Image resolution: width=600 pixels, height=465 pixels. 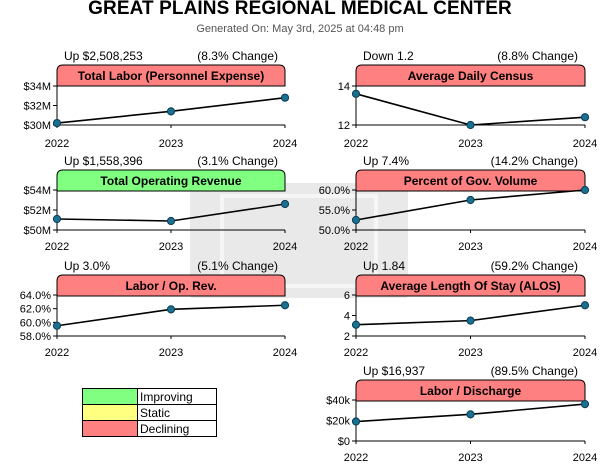 What do you see at coordinates (37, 107) in the screenshot?
I see `y-tick-label: $32M` at bounding box center [37, 107].